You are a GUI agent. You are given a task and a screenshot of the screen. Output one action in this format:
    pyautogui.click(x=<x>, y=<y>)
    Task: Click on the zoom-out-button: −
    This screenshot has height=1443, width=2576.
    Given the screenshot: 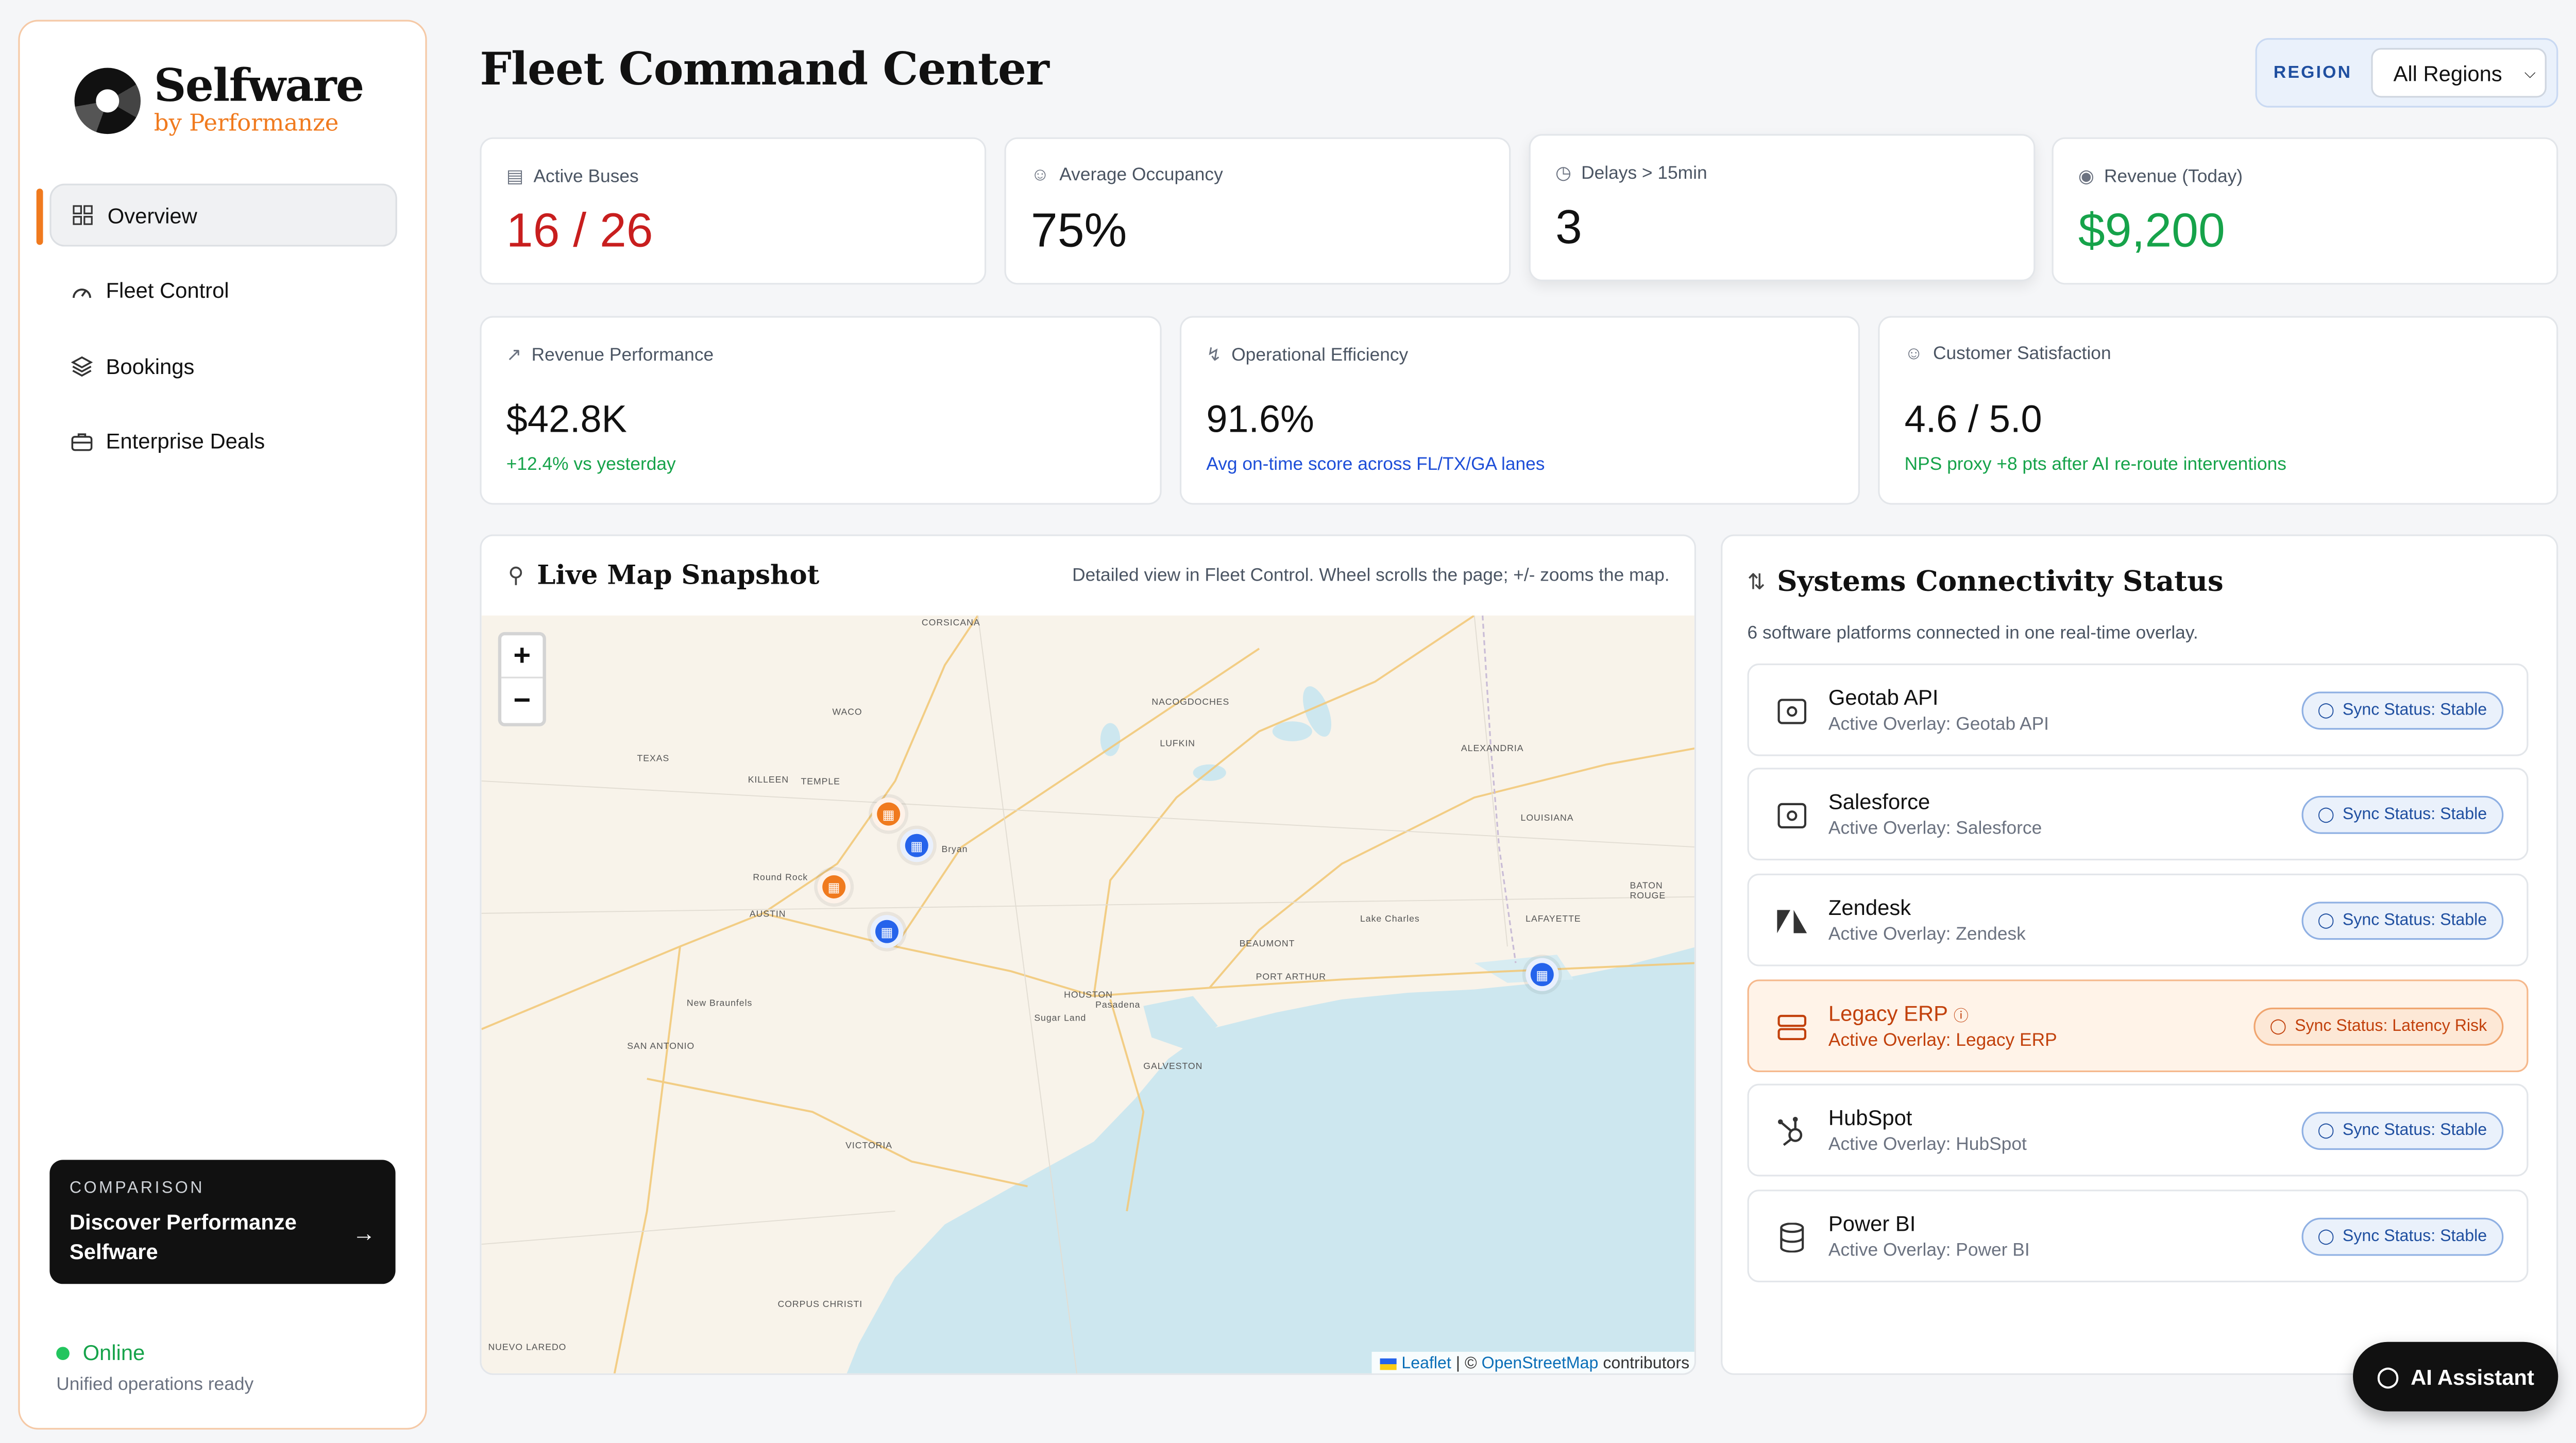 What is the action you would take?
    pyautogui.click(x=522, y=699)
    